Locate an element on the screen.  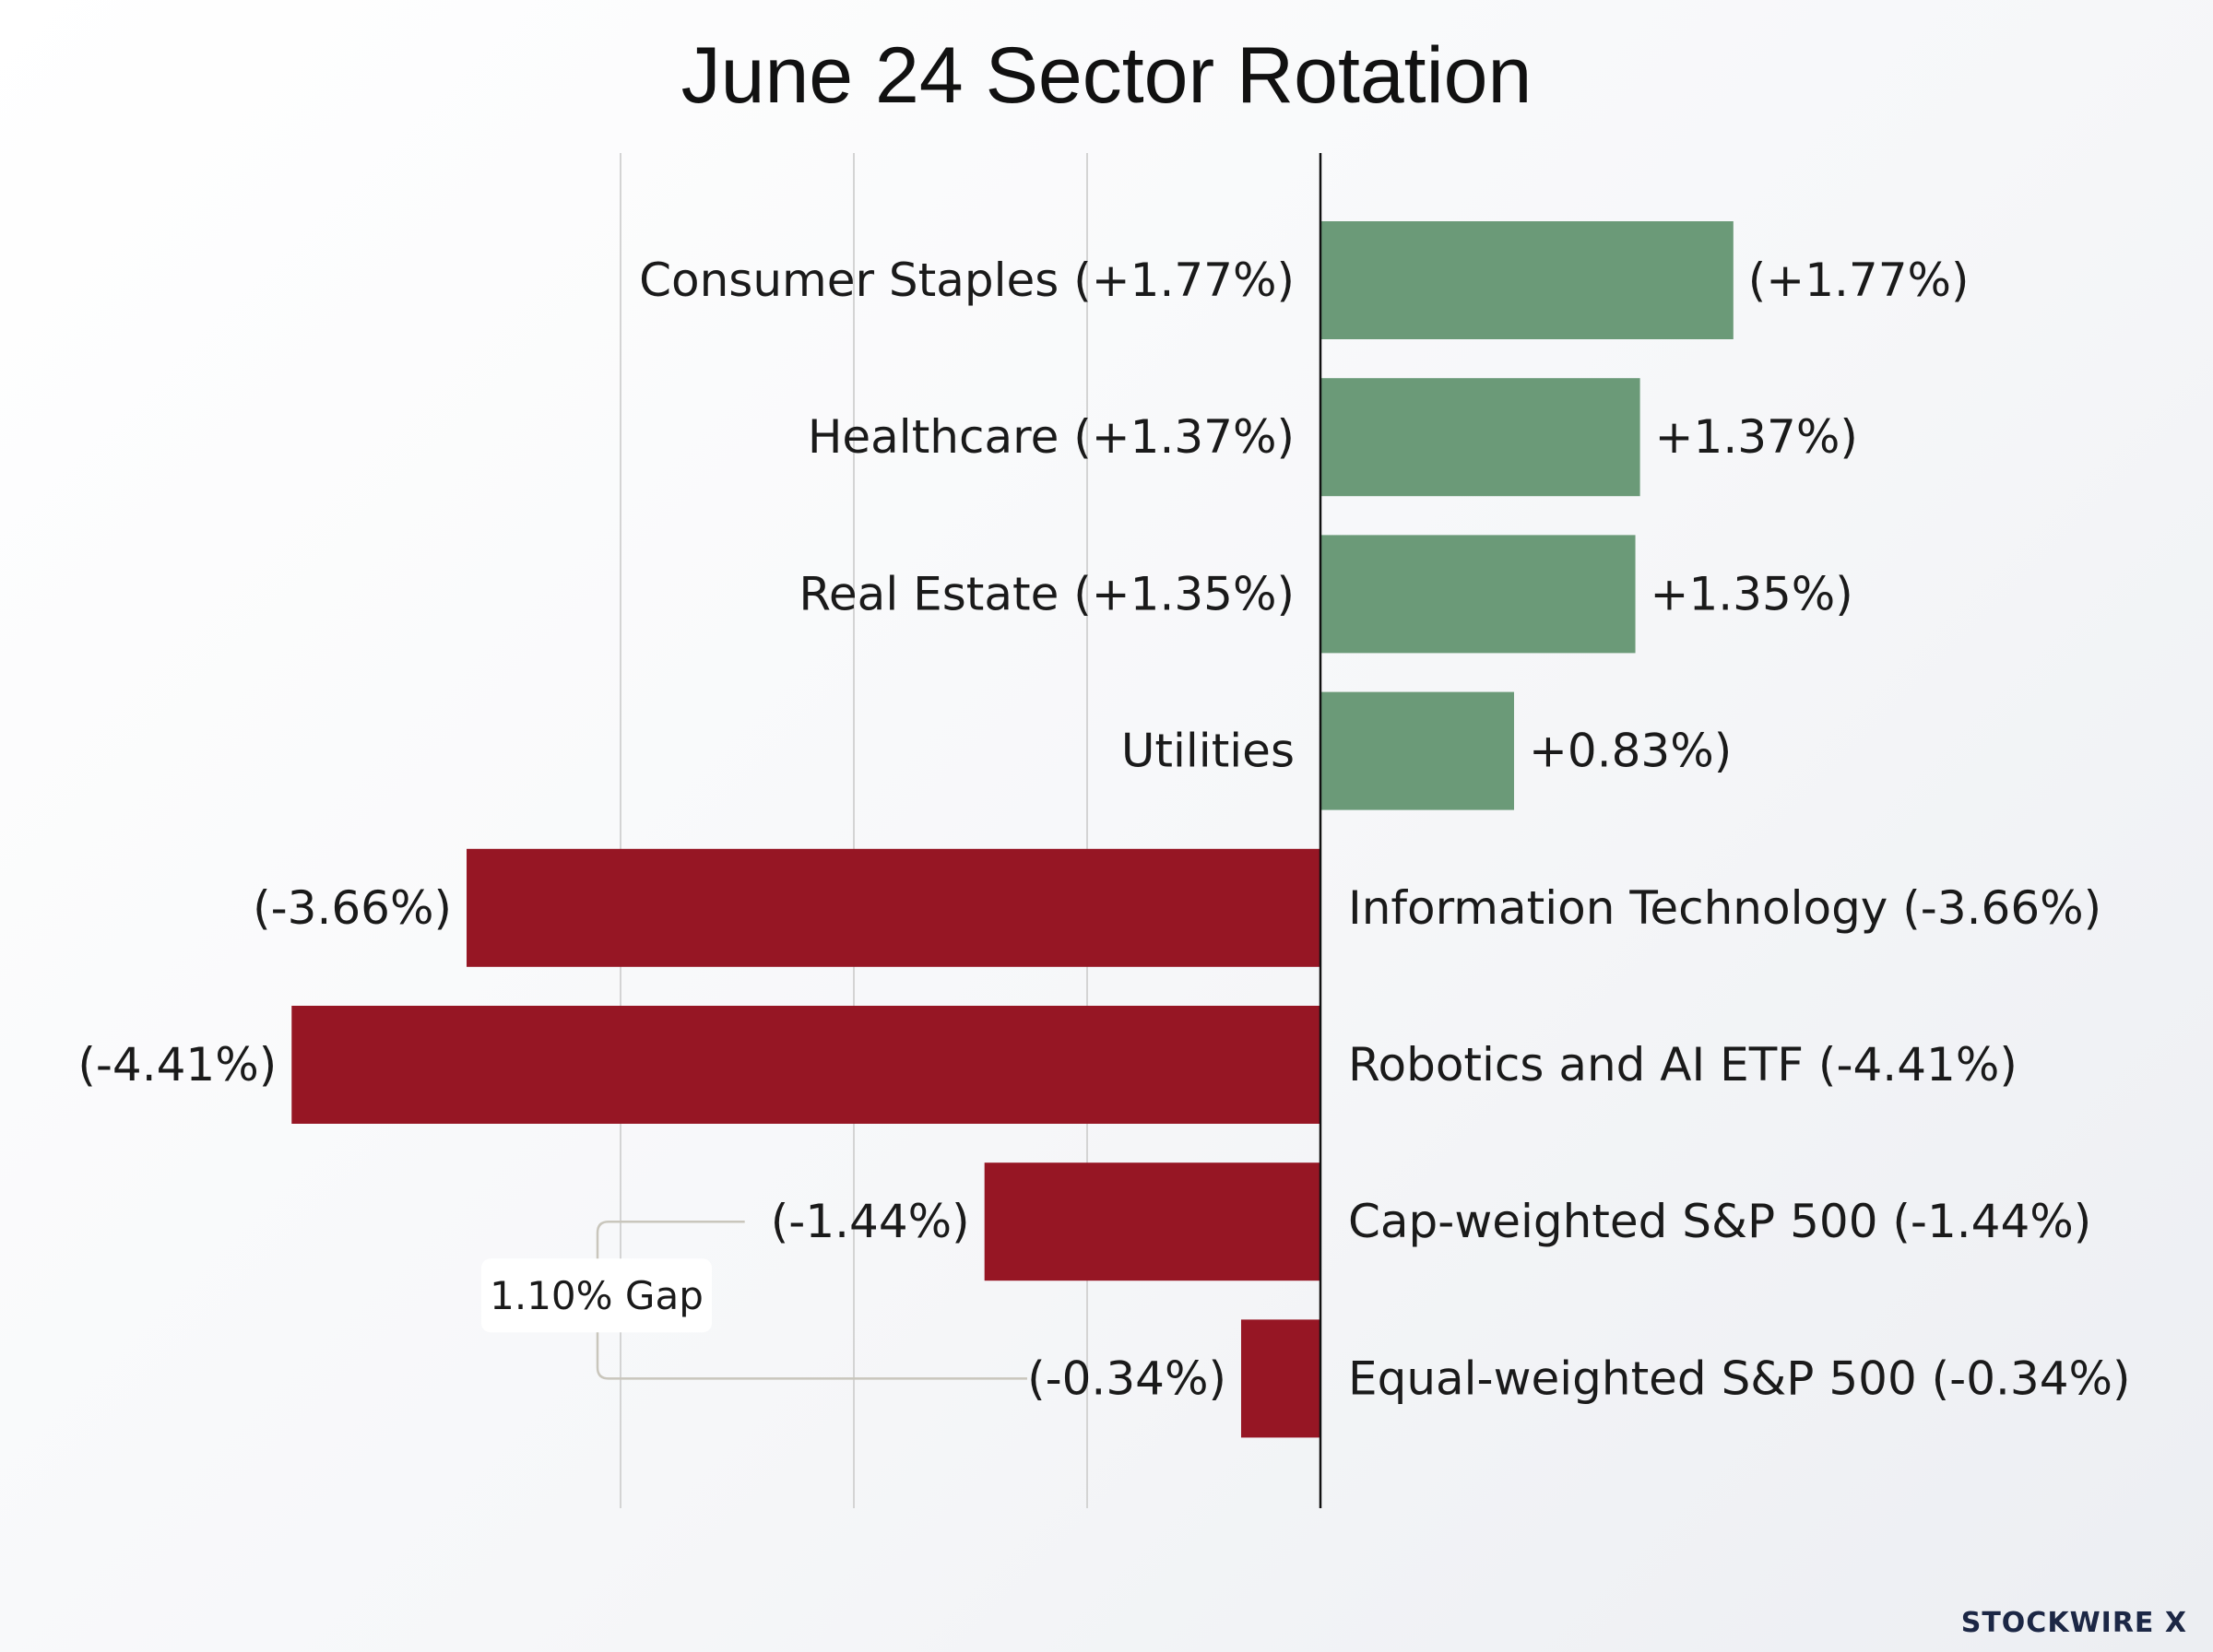
gap-label-box is located at coordinates (596, 1295).